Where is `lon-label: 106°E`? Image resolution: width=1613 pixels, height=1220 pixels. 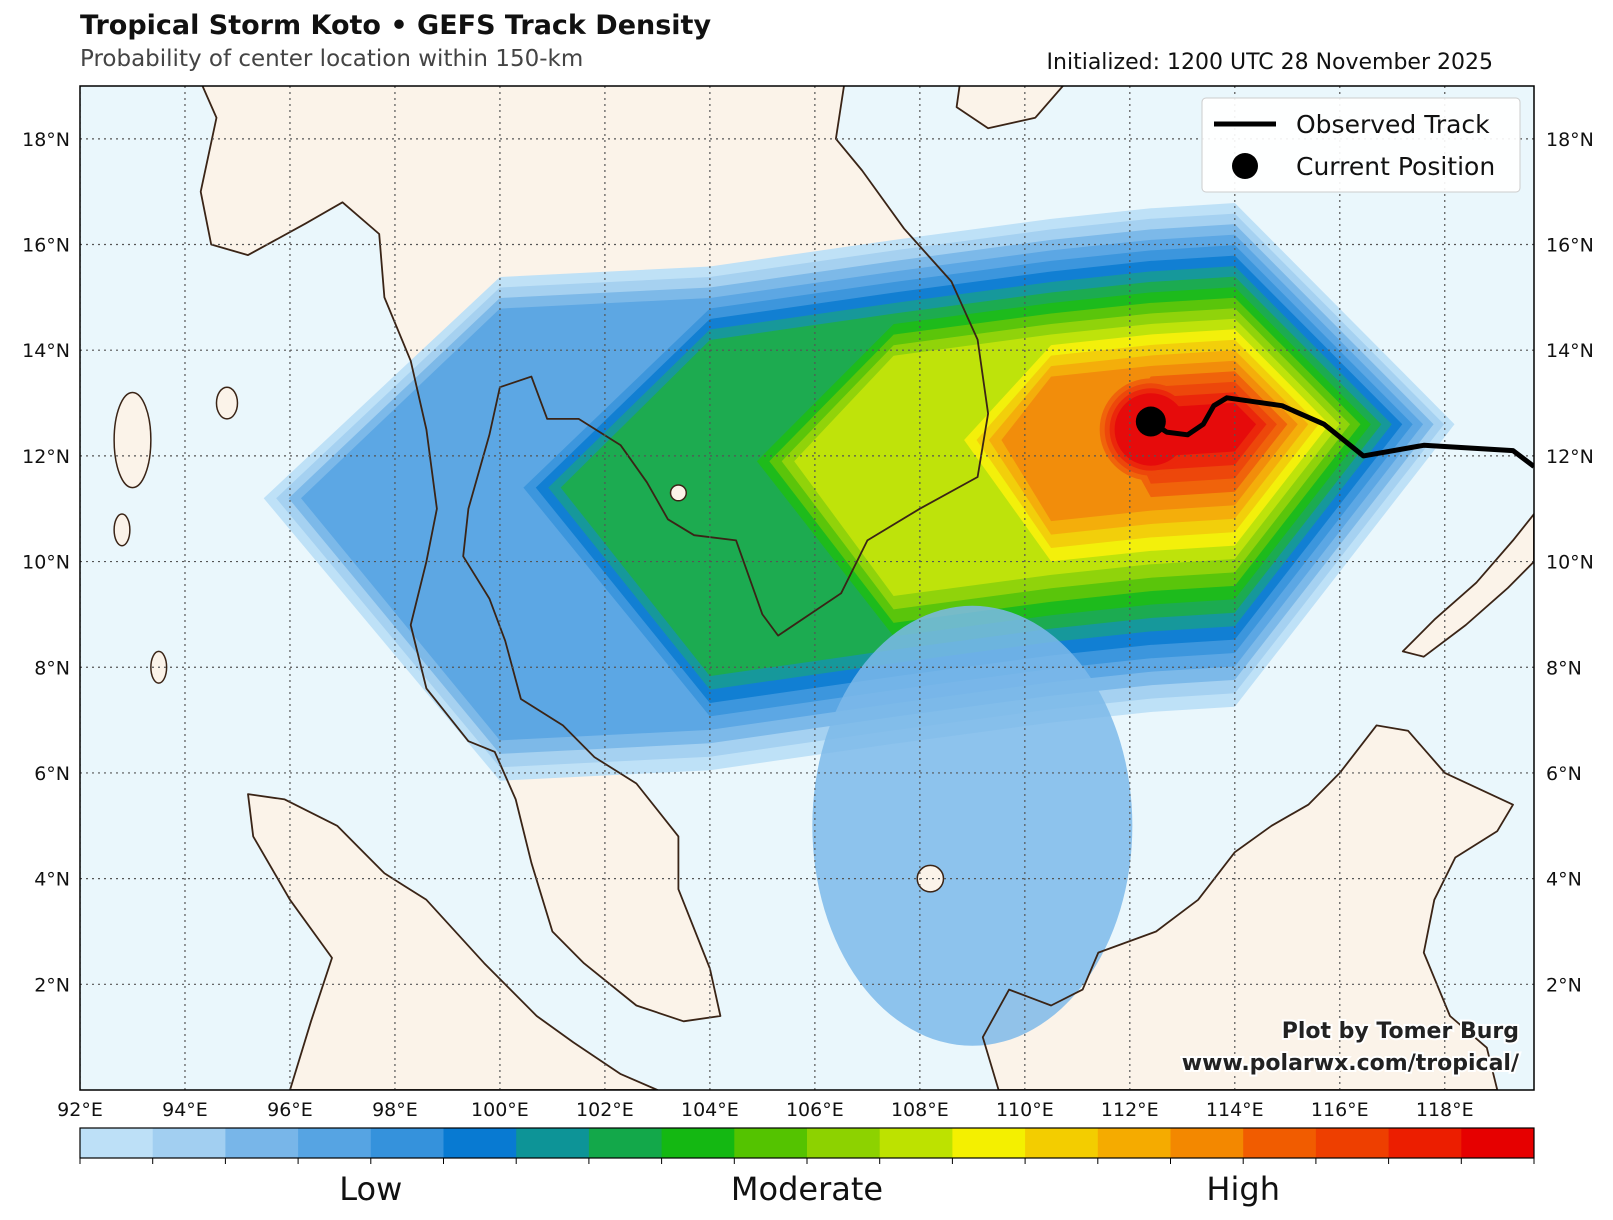
lon-label: 106°E is located at coordinates (815, 1110).